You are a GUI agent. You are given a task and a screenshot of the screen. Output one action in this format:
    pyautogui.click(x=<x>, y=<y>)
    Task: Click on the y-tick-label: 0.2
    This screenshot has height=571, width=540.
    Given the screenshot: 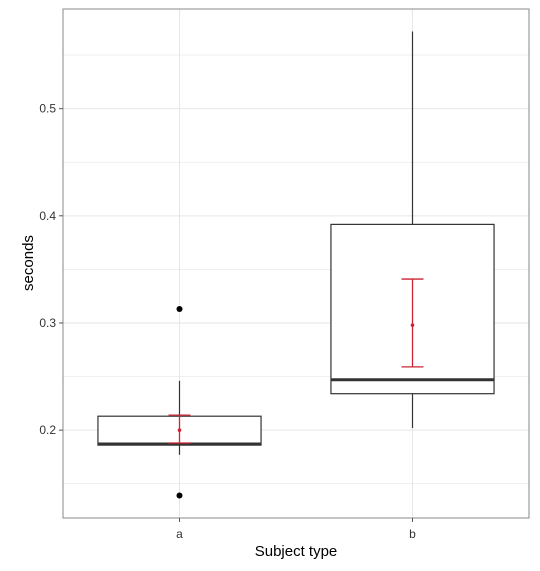 What is the action you would take?
    pyautogui.click(x=47, y=430)
    